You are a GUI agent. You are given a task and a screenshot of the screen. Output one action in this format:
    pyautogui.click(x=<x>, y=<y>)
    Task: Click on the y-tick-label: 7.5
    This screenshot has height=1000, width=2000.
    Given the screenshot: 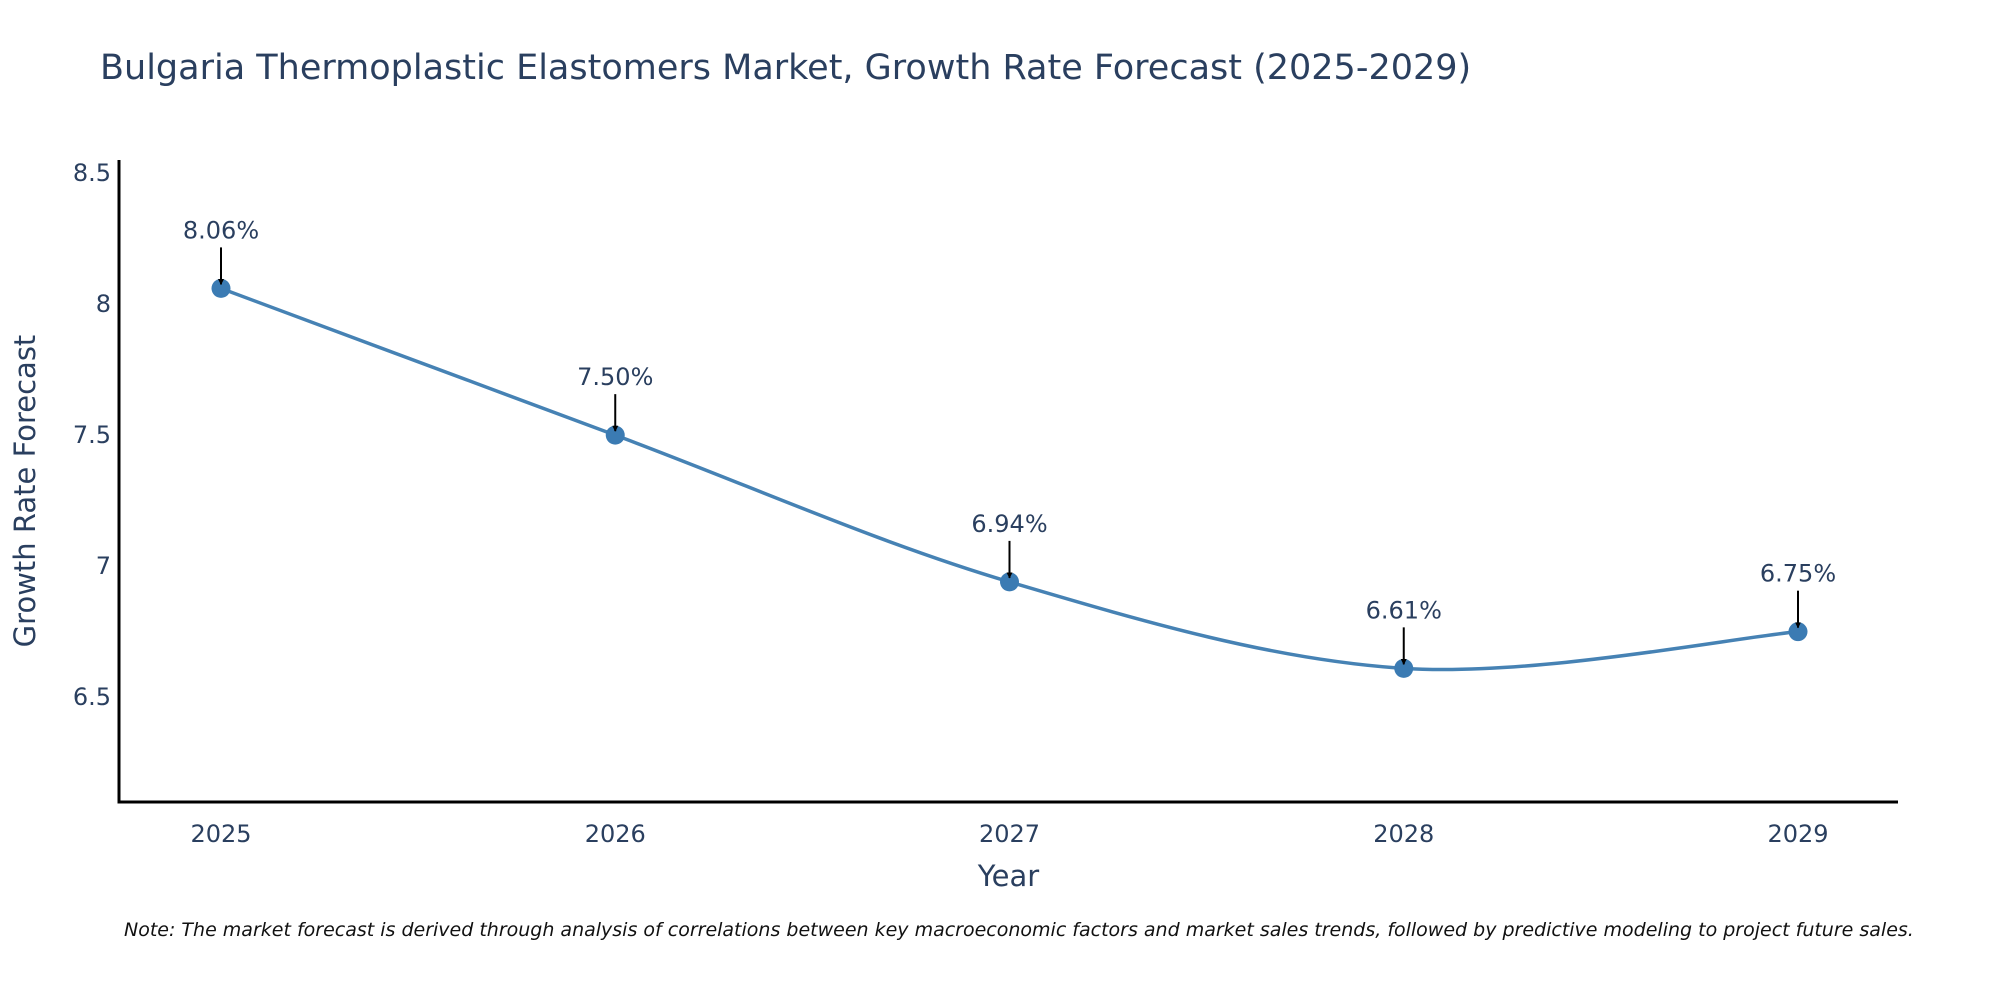 What is the action you would take?
    pyautogui.click(x=92, y=435)
    